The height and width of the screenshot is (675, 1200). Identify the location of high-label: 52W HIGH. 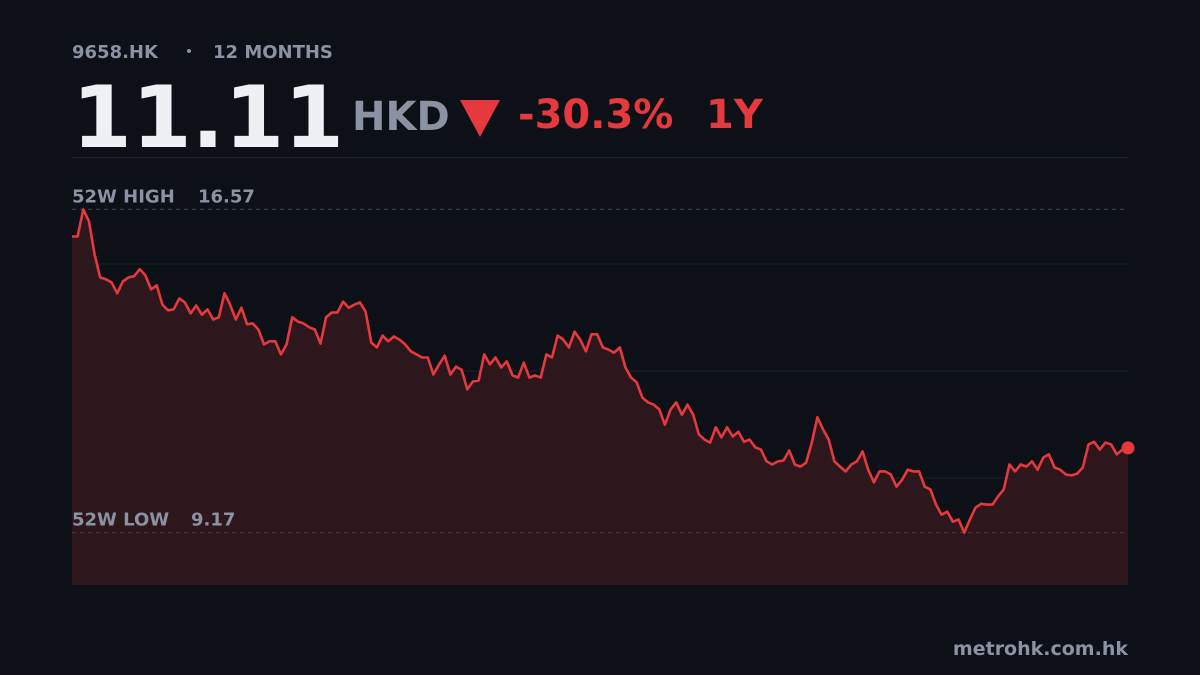
(123, 196).